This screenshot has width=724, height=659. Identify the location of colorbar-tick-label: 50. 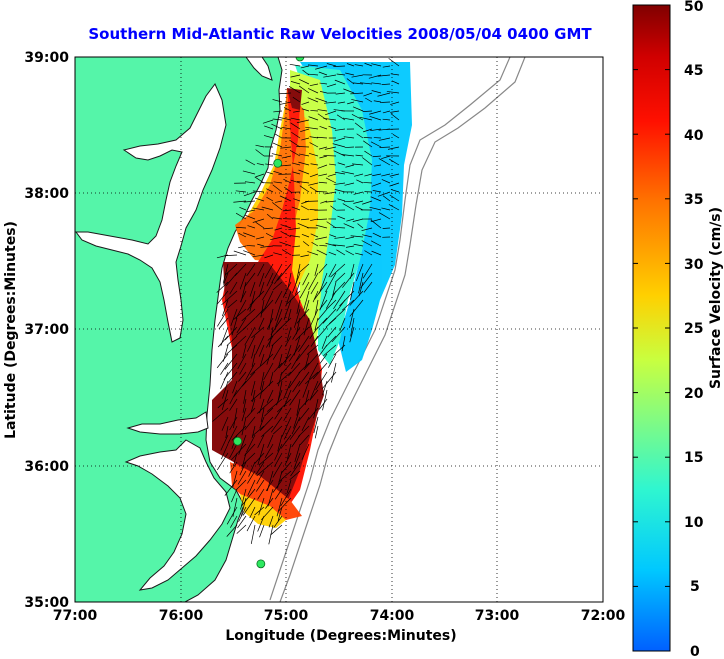
(694, 7).